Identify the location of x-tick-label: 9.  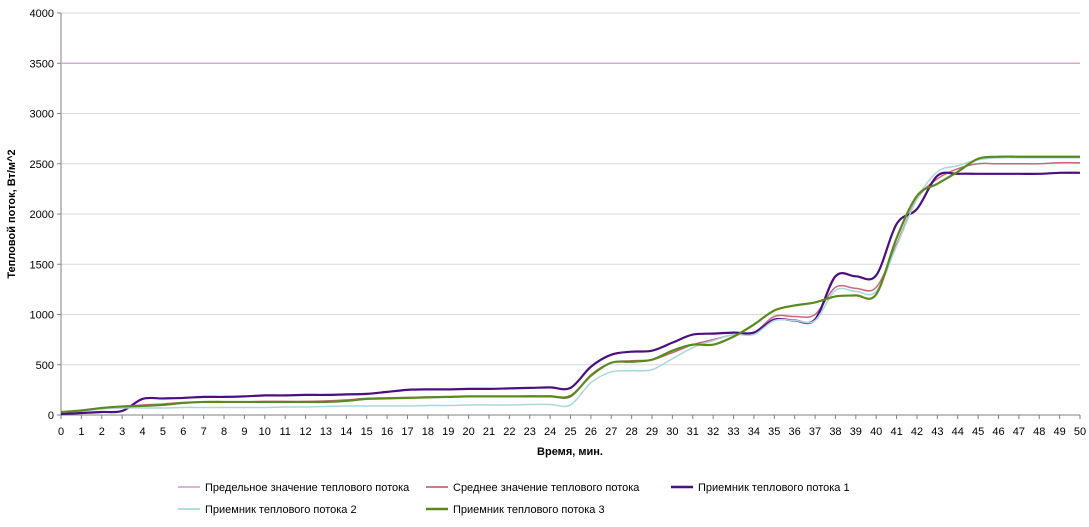
(244, 432).